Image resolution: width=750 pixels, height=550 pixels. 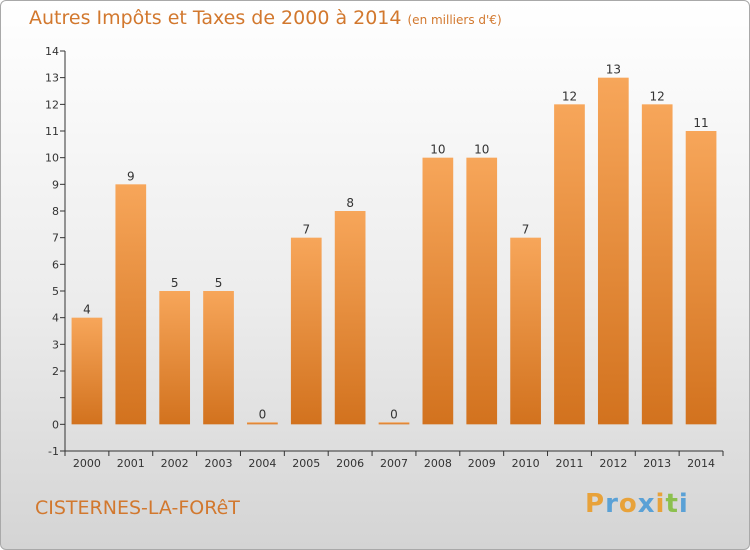 What do you see at coordinates (350, 463) in the screenshot?
I see `x-tick-label: 2006` at bounding box center [350, 463].